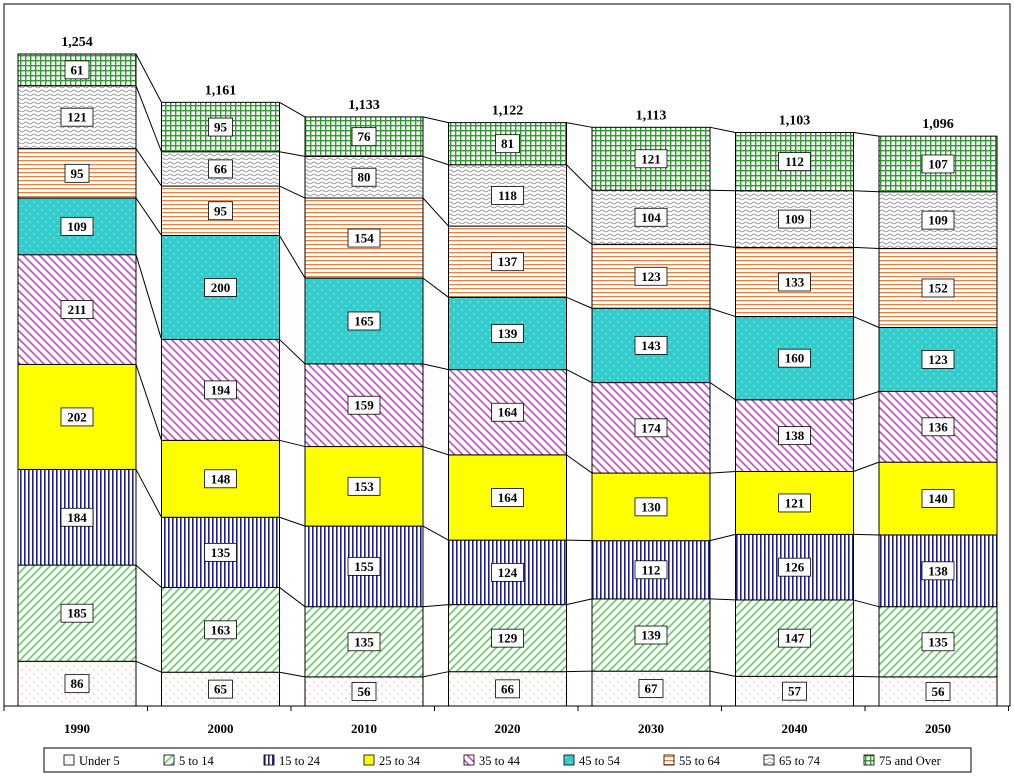 The image size is (1014, 783). What do you see at coordinates (364, 105) in the screenshot?
I see `total-label-2010: 1,133` at bounding box center [364, 105].